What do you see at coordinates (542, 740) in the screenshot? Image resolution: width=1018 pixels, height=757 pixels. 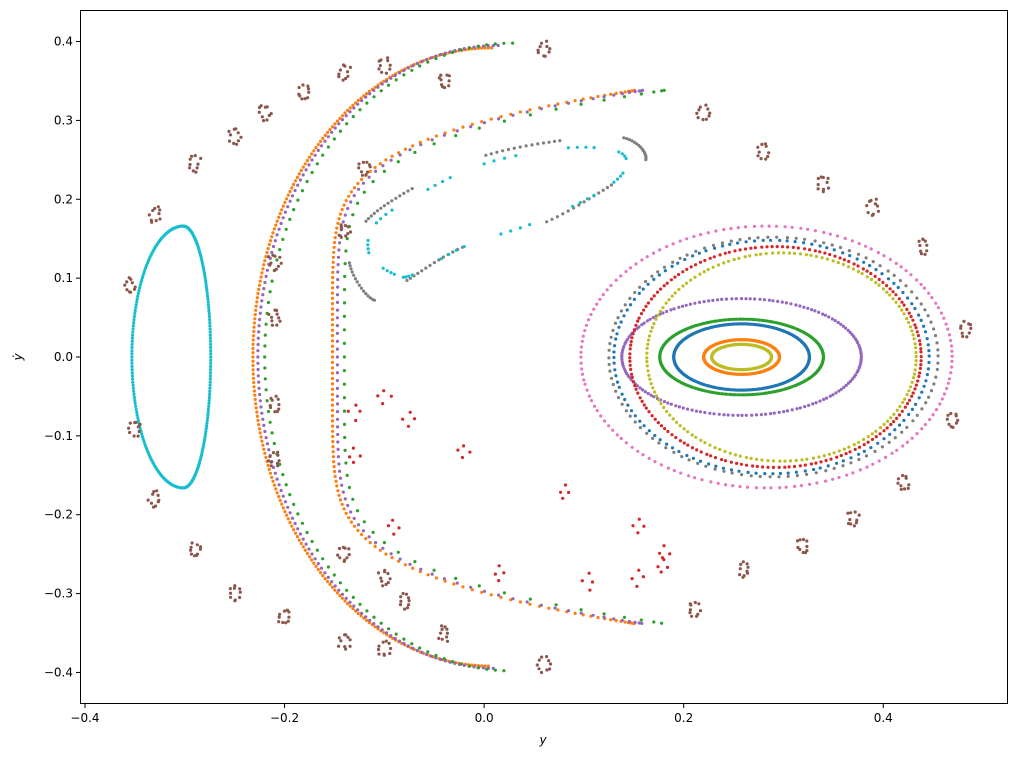 I see `x-axis-label: y` at bounding box center [542, 740].